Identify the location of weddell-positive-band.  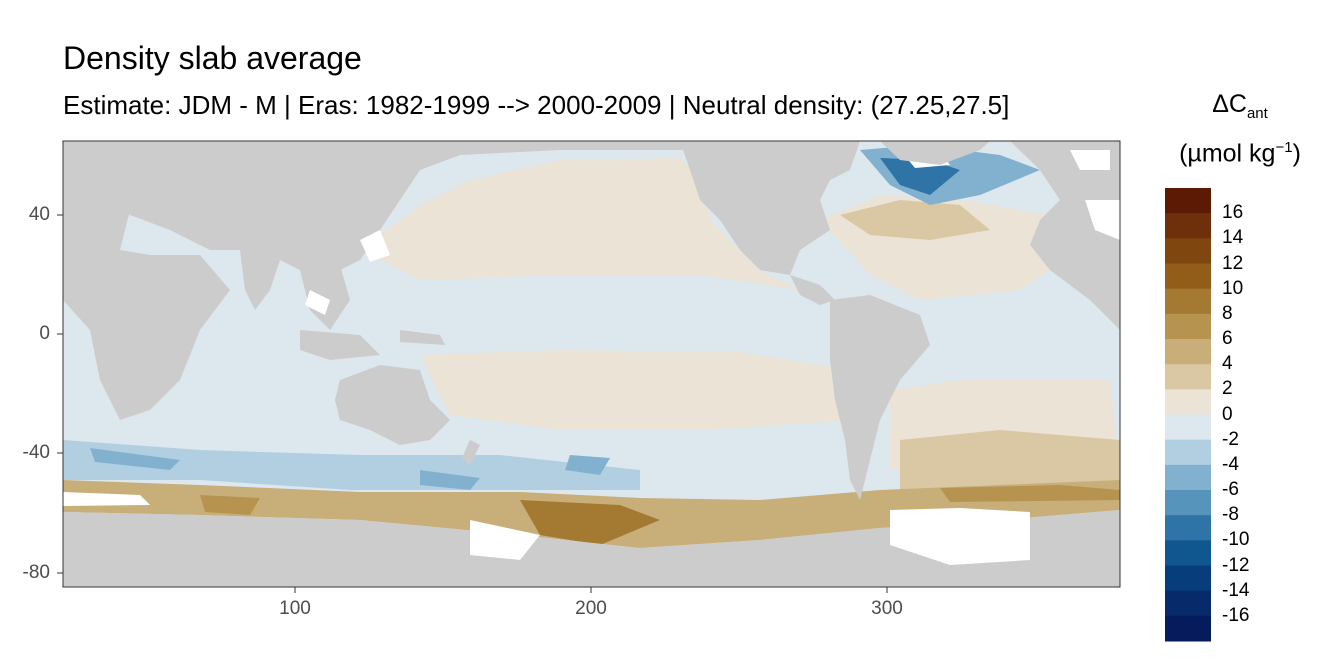
(1030, 493).